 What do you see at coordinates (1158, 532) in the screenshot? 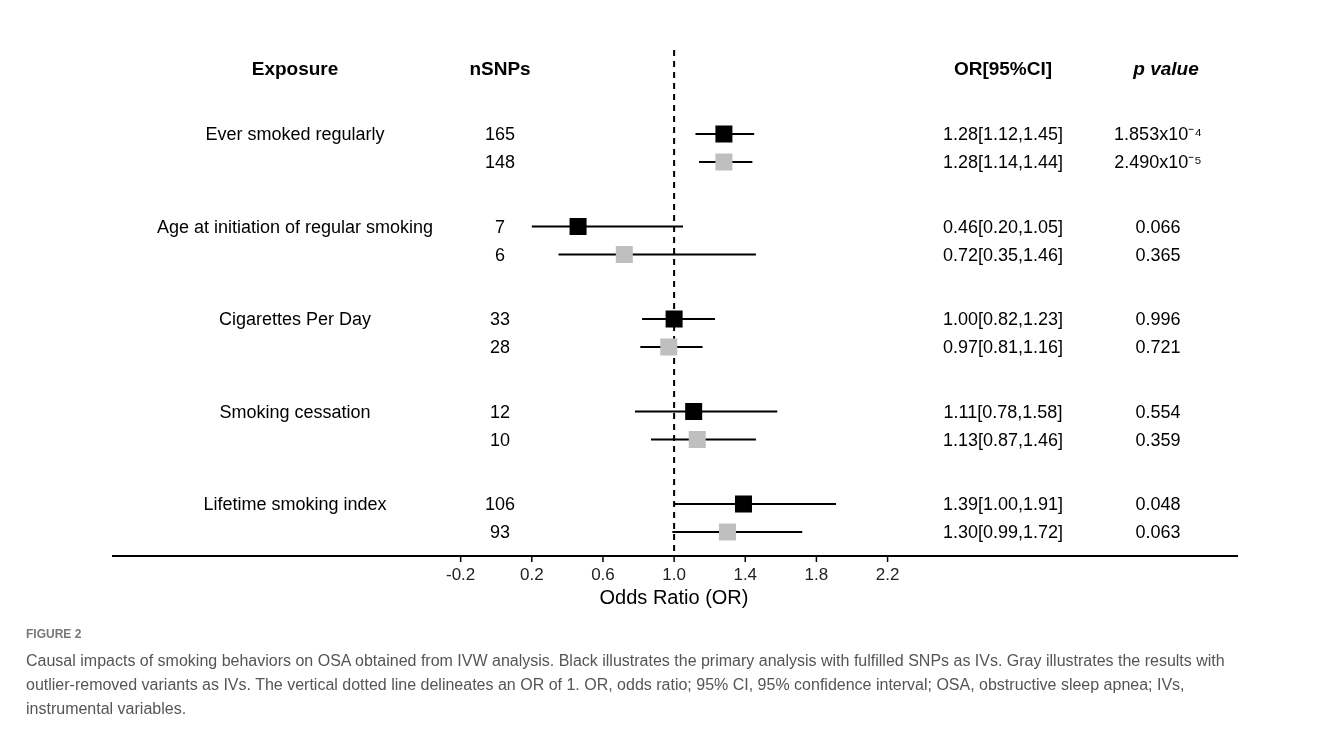
I see `annotation: 0.063` at bounding box center [1158, 532].